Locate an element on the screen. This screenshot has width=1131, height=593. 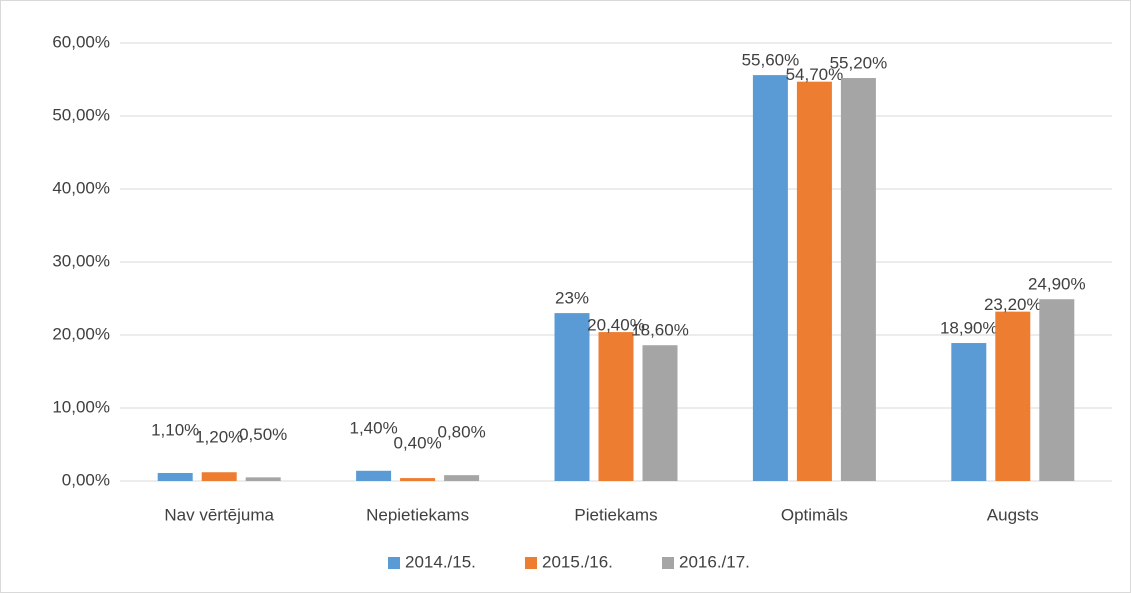
data-label: 55,60% is located at coordinates (771, 60).